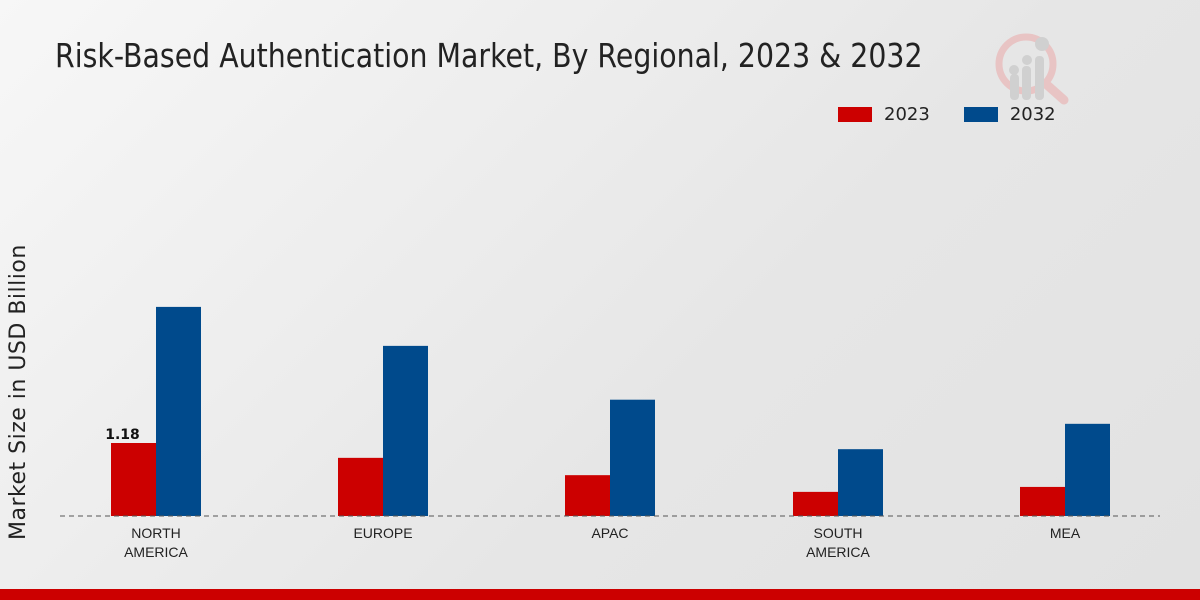  What do you see at coordinates (609, 533) in the screenshot?
I see `x-tick-label: APAC` at bounding box center [609, 533].